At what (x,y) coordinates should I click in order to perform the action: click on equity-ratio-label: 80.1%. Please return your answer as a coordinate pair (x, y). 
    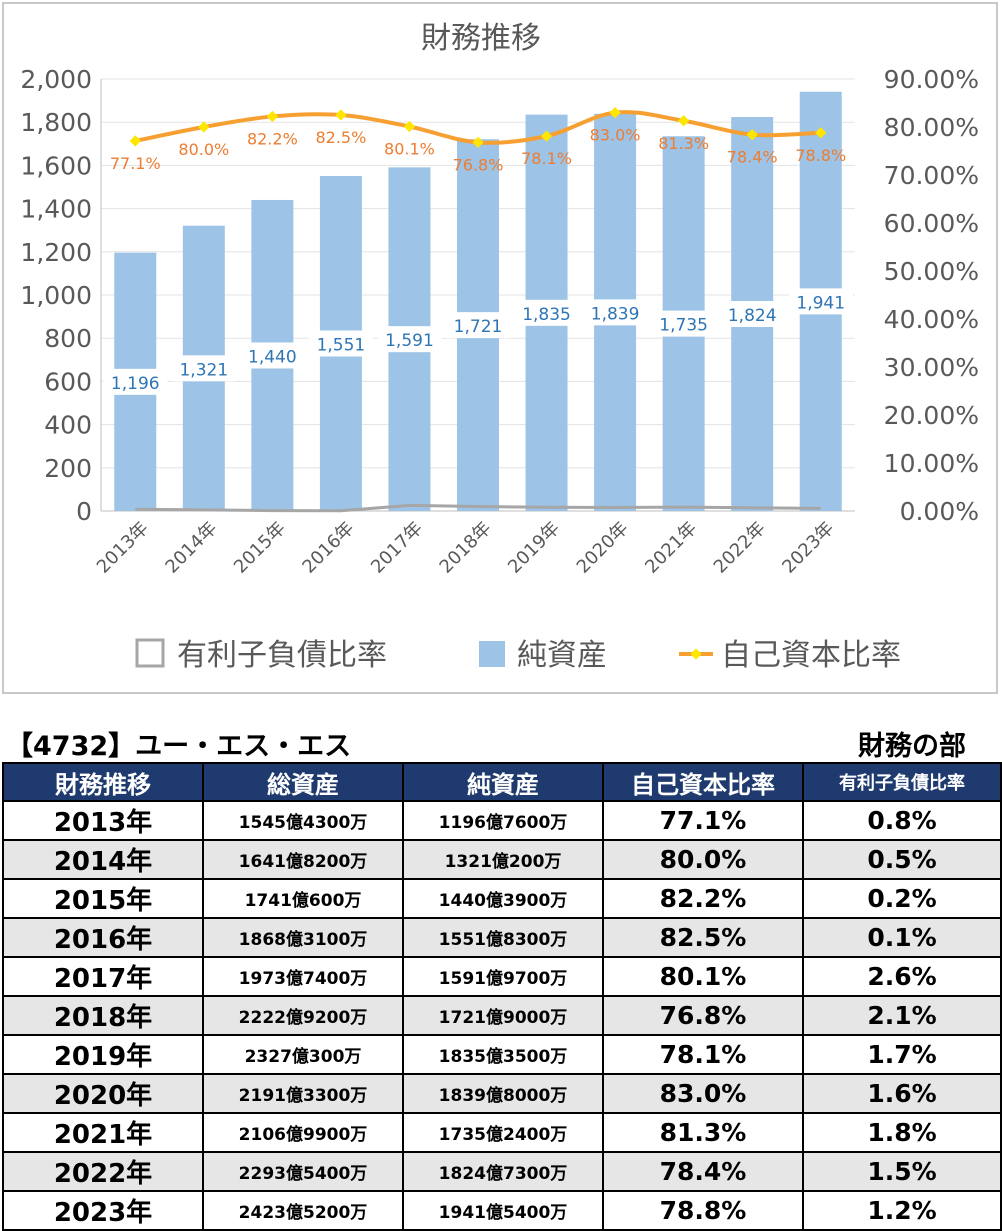
    Looking at the image, I should click on (409, 149).